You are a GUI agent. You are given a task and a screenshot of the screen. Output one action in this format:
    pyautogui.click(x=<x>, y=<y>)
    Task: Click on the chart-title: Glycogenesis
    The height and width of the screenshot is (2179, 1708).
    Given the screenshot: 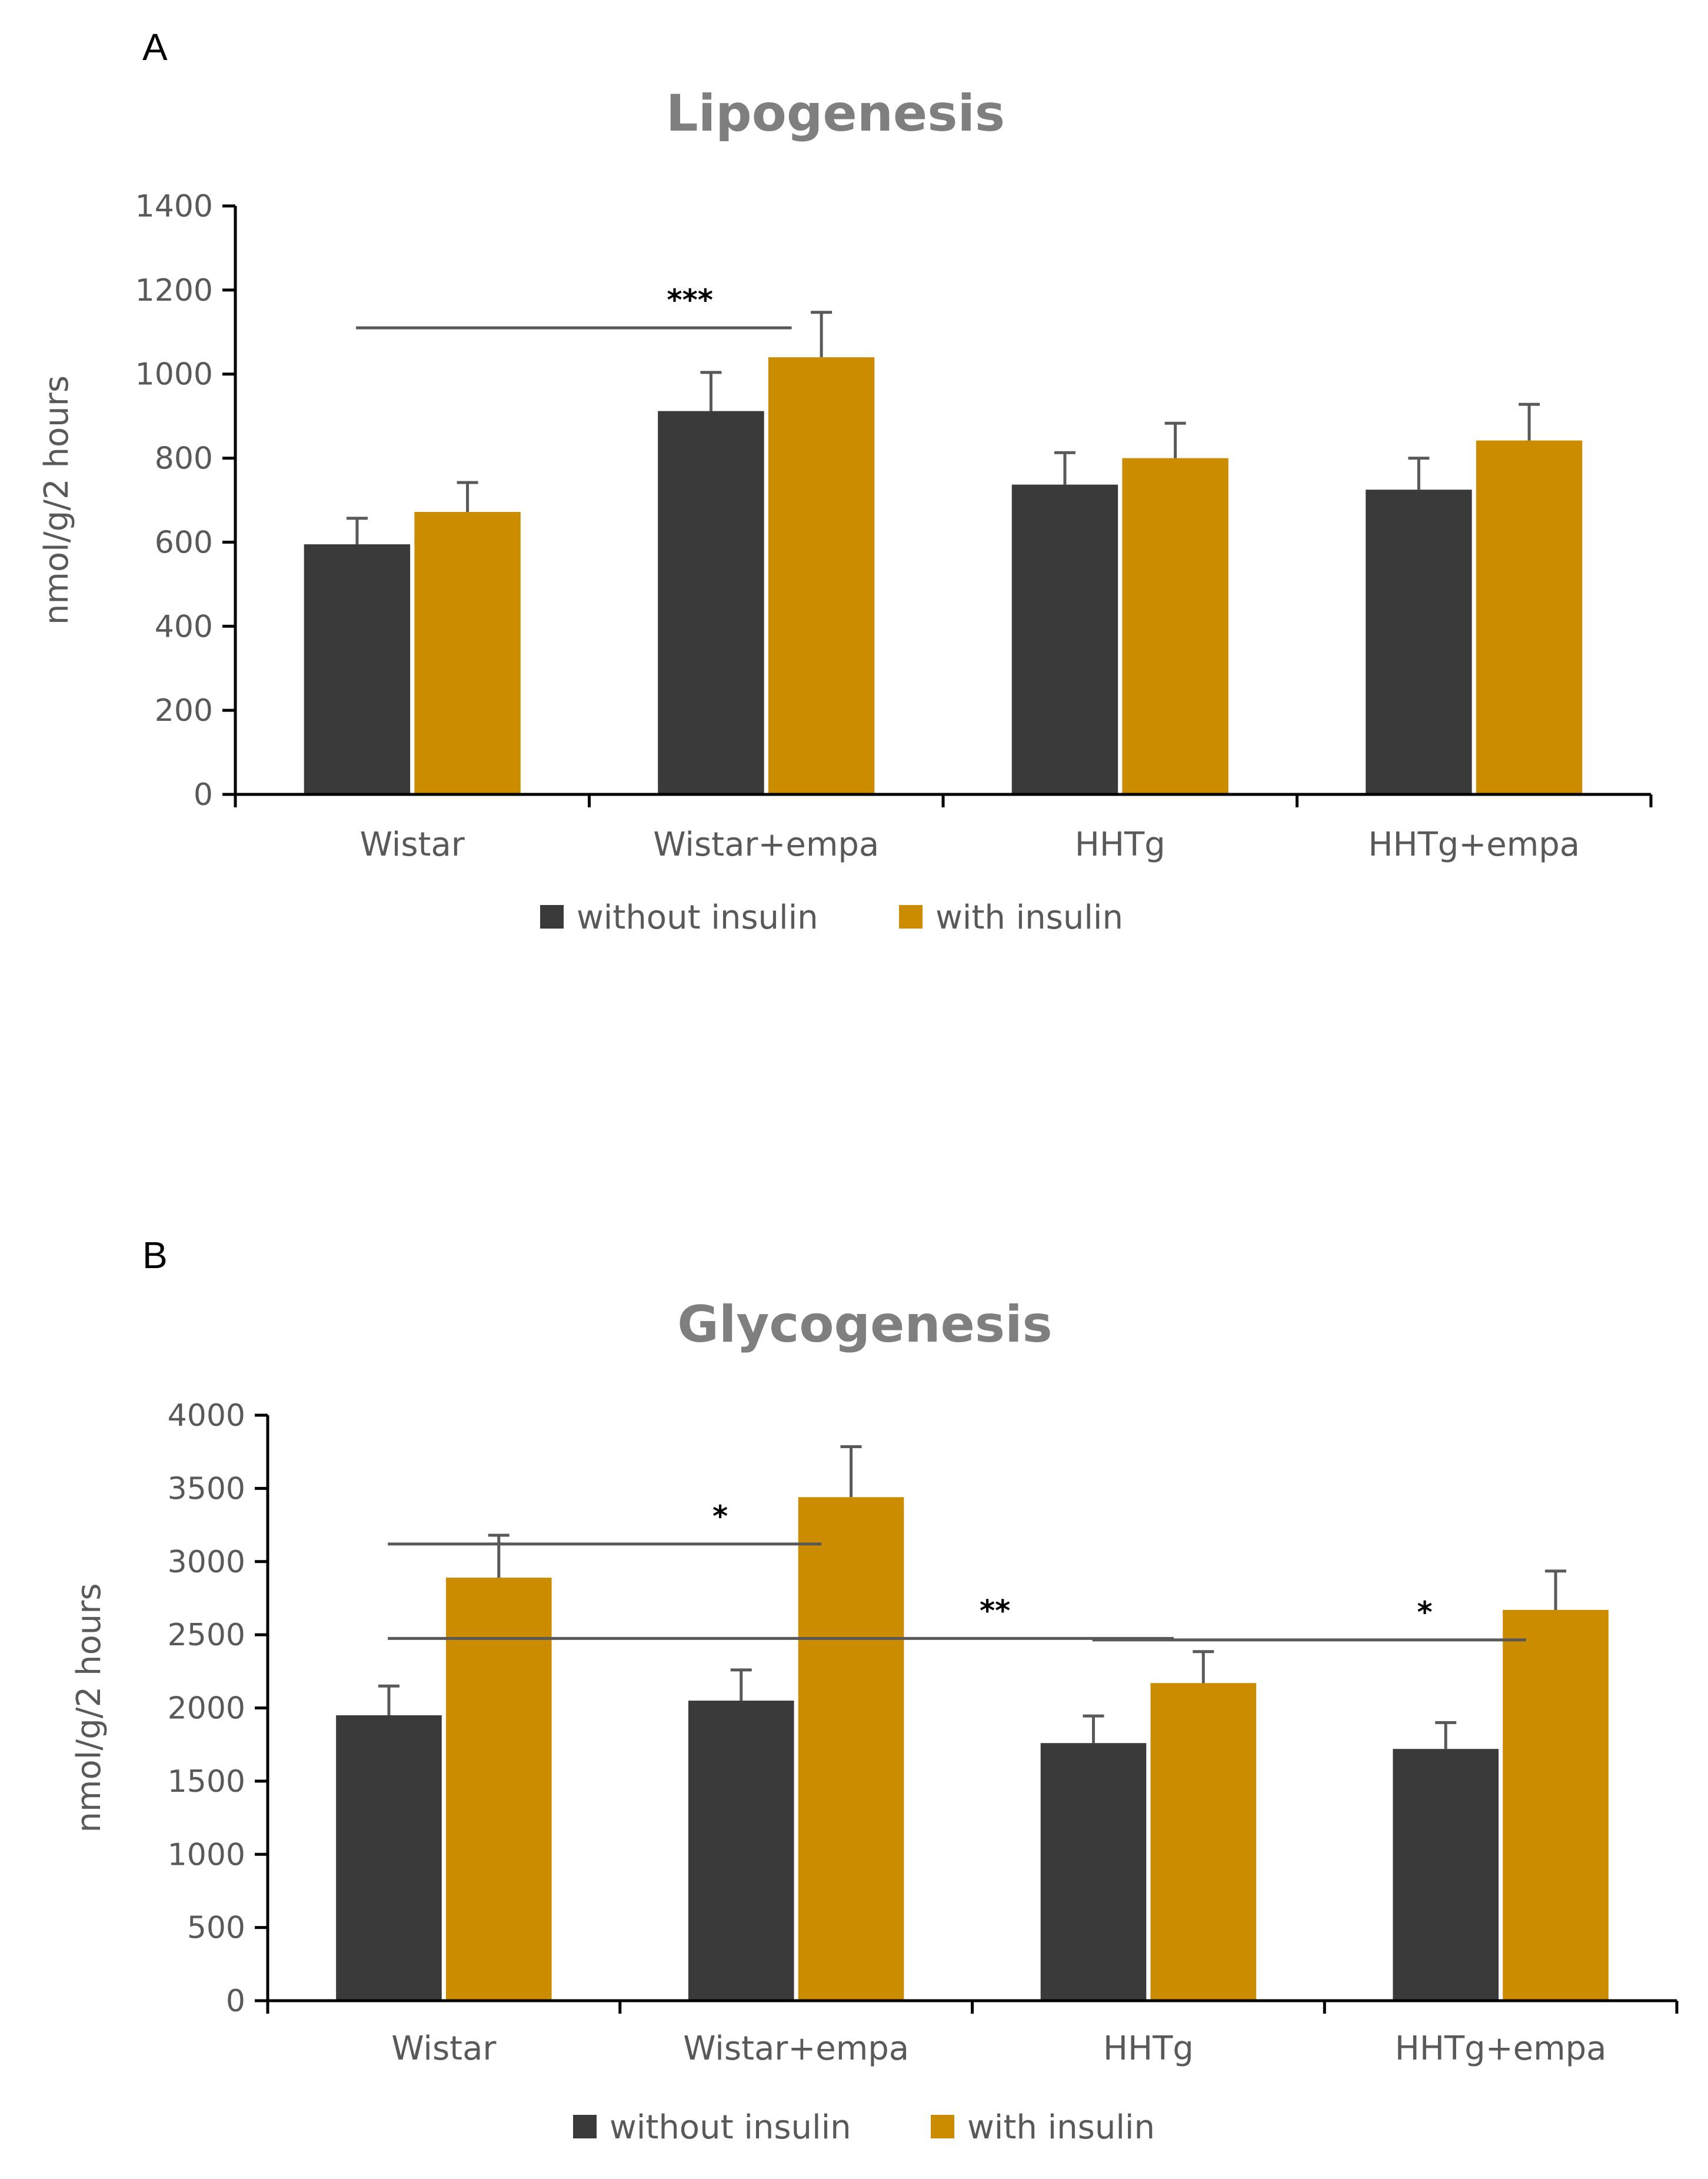 What is the action you would take?
    pyautogui.click(x=864, y=1324)
    